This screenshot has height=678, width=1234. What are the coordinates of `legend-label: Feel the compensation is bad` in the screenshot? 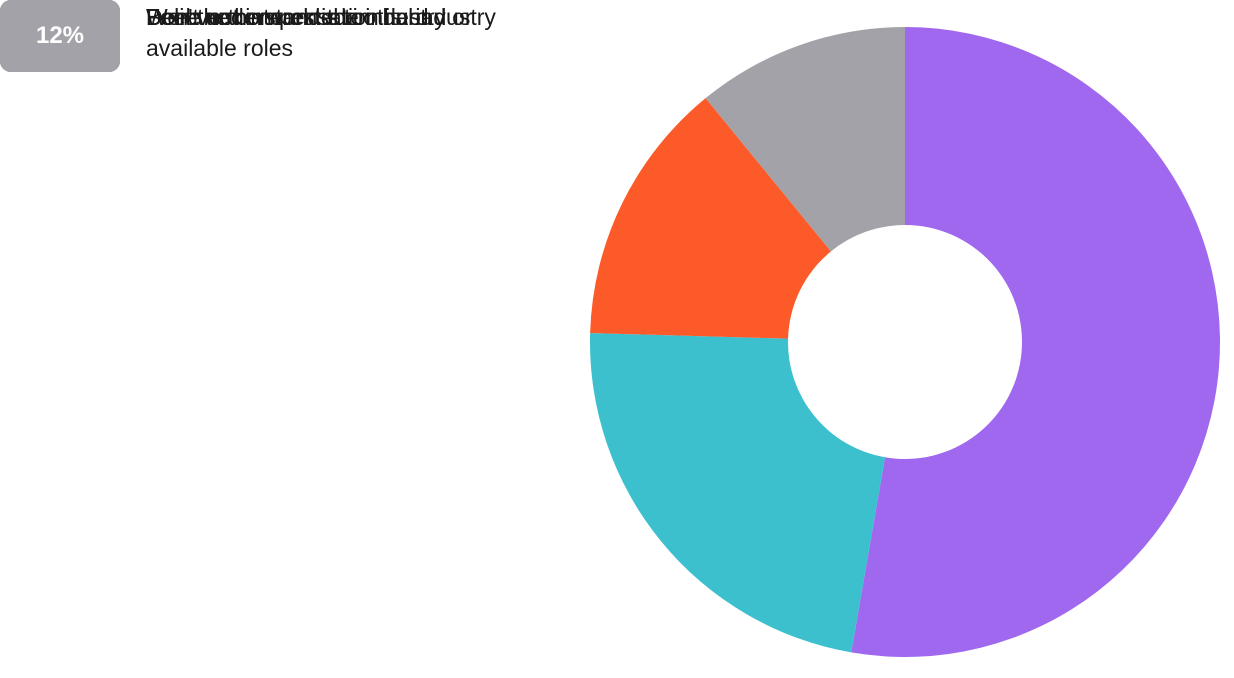 It's located at (296, 17).